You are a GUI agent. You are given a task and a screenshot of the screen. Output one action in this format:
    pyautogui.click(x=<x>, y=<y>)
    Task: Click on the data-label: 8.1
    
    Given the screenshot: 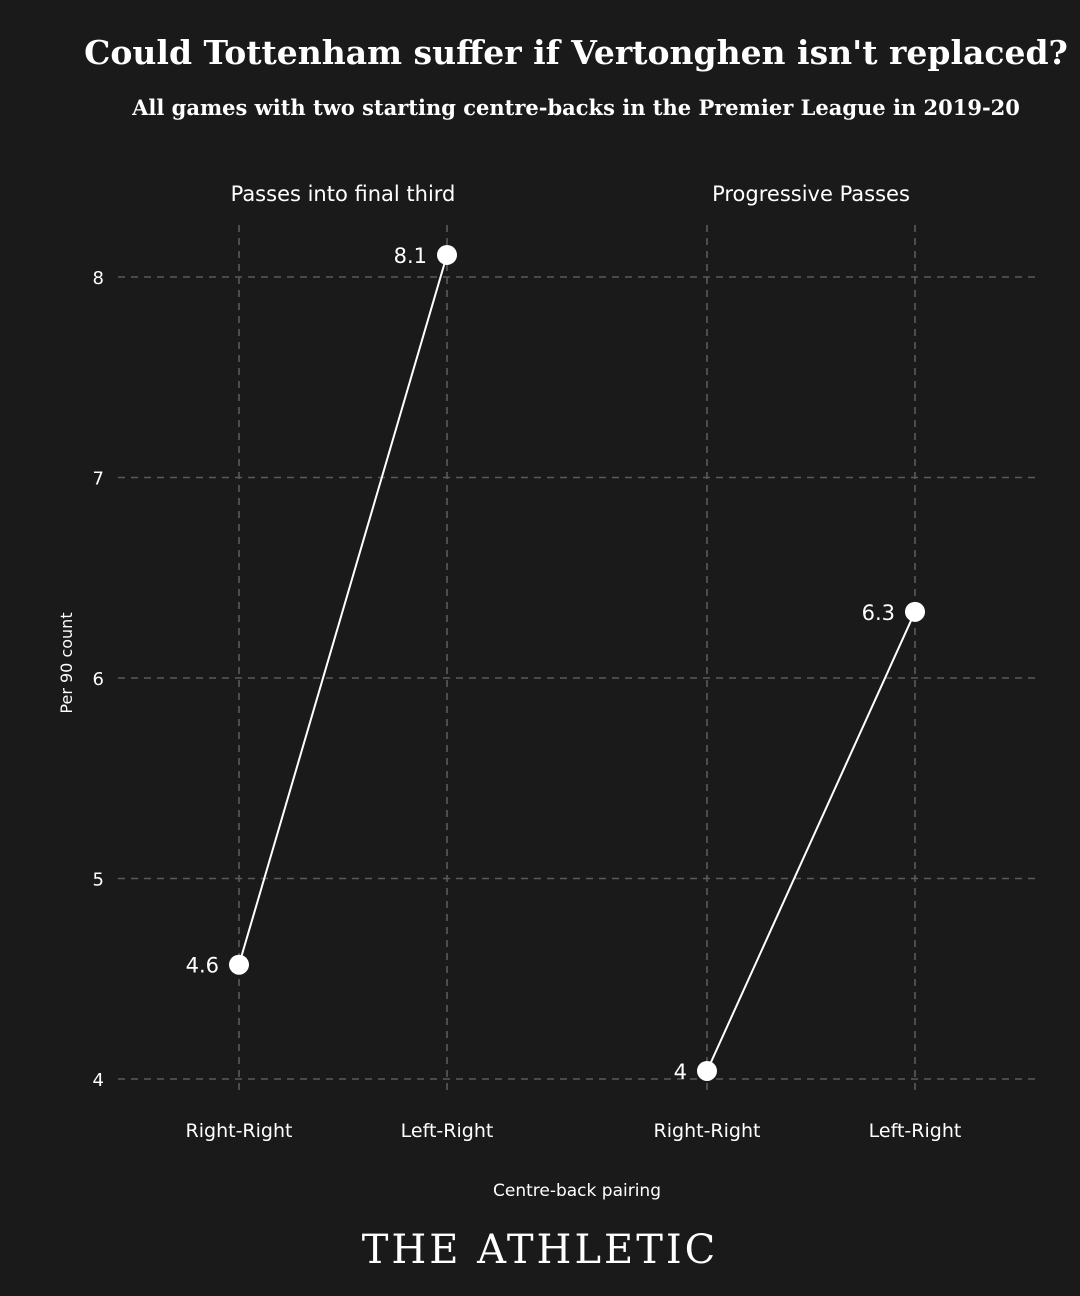 What is the action you would take?
    pyautogui.click(x=410, y=256)
    